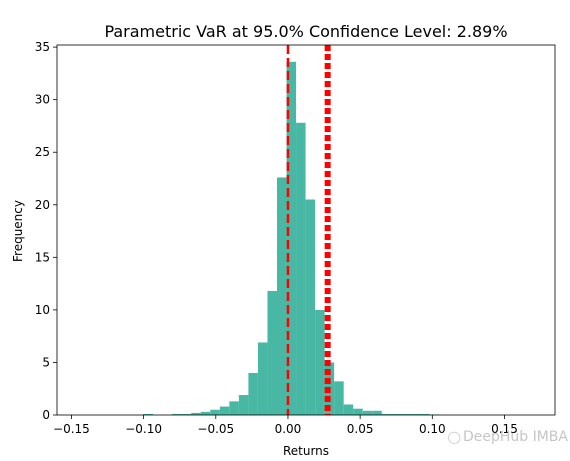 Image resolution: width=570 pixels, height=461 pixels. What do you see at coordinates (215, 429) in the screenshot?
I see `x-tick-label: −0.05` at bounding box center [215, 429].